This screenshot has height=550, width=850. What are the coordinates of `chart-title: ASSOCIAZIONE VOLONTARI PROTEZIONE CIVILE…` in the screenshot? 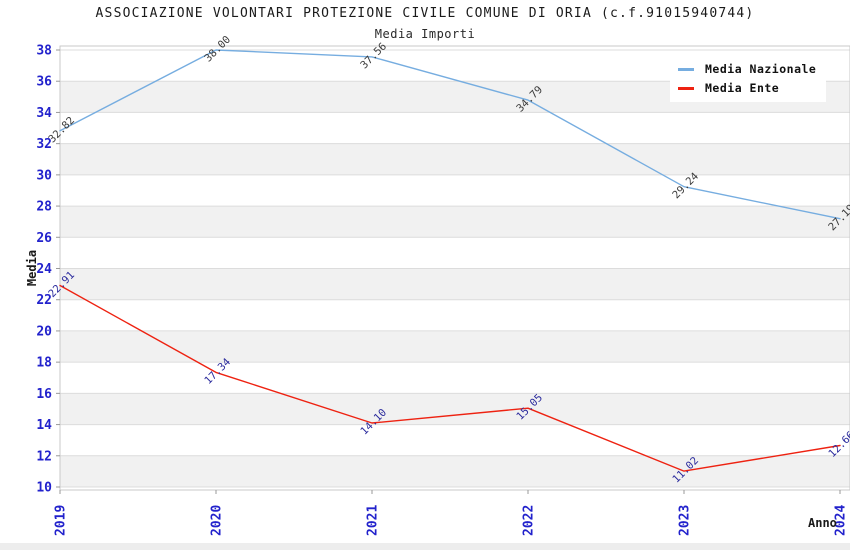 It's located at (425, 13).